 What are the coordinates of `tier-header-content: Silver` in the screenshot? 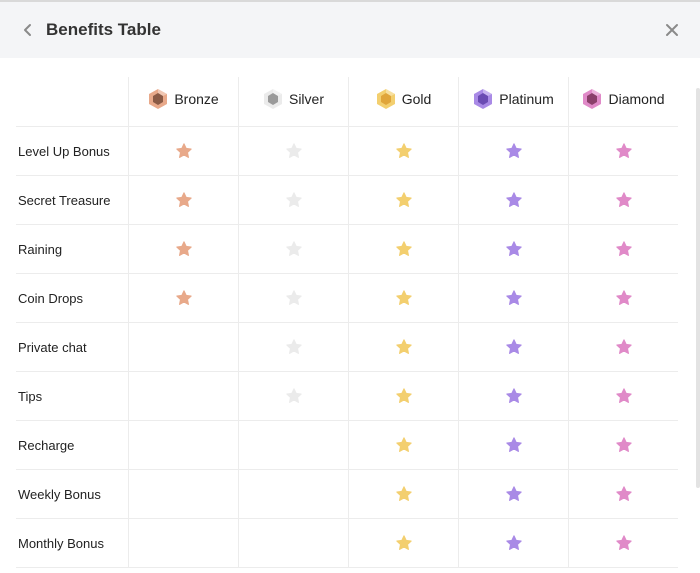 It's located at (293, 99).